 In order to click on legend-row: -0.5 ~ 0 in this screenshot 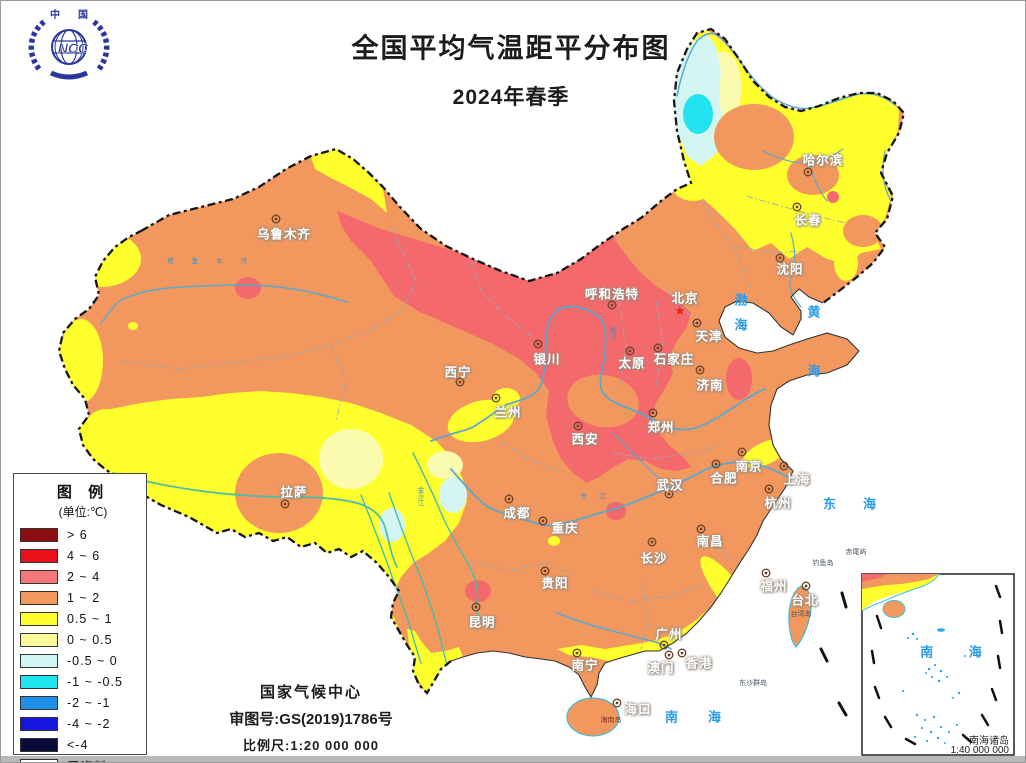, I will do `click(83, 660)`.